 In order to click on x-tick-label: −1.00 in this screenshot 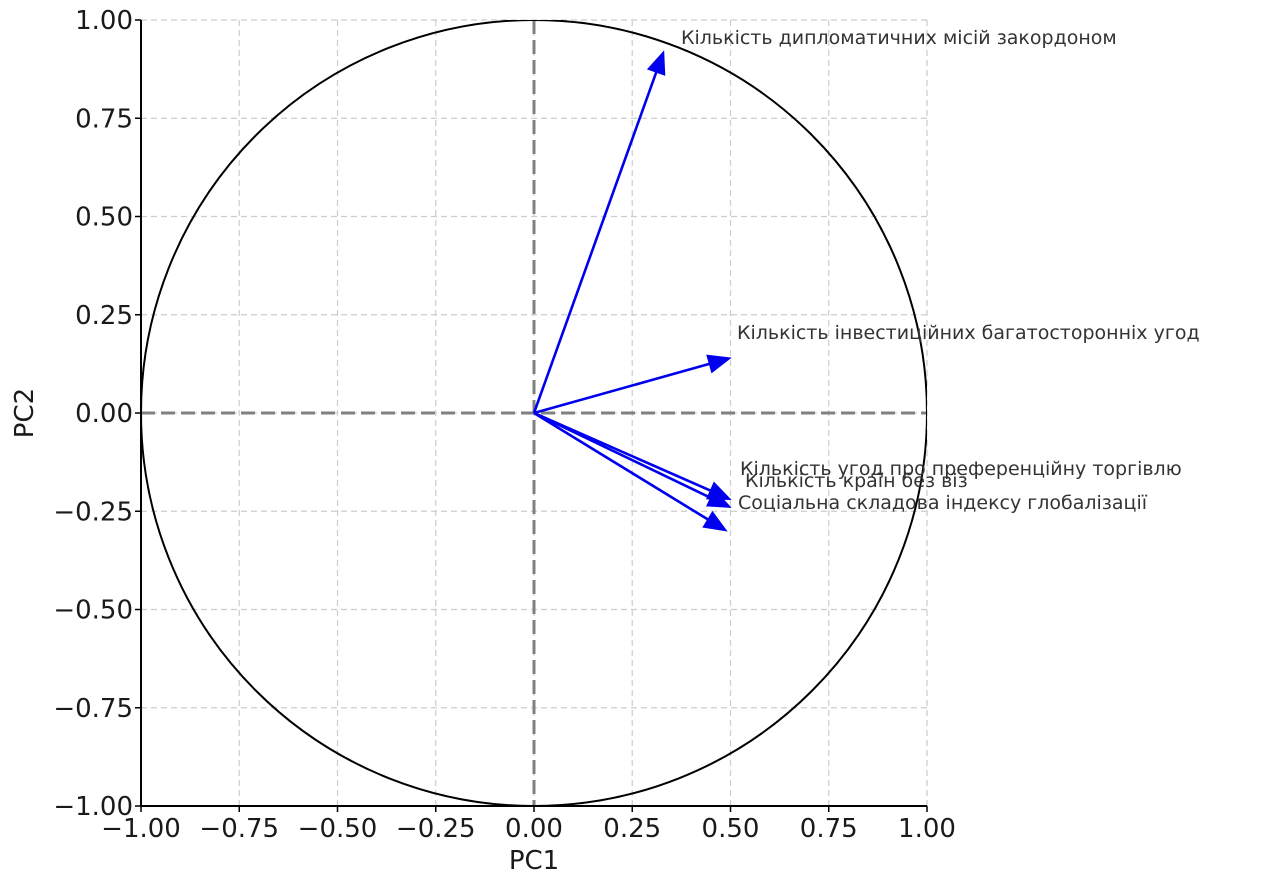, I will do `click(141, 829)`.